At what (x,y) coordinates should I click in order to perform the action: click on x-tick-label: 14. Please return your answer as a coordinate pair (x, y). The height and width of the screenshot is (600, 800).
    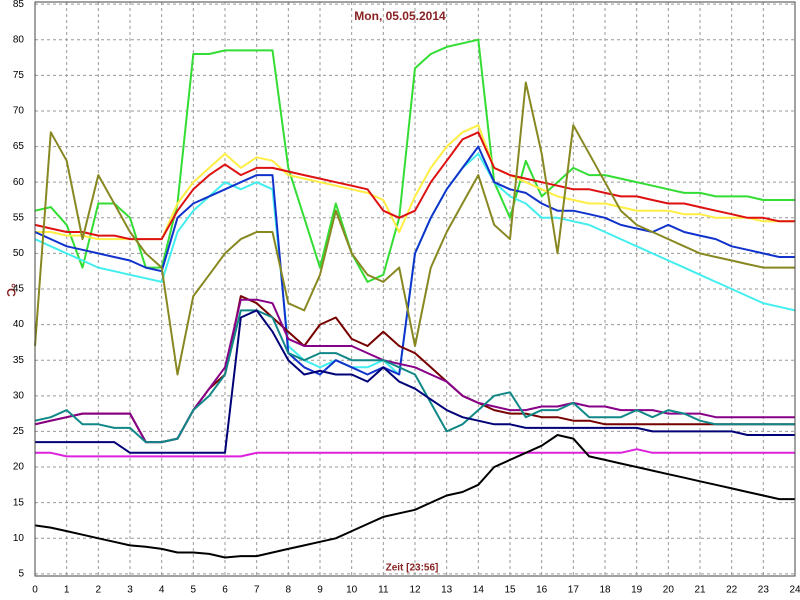
    Looking at the image, I should click on (479, 590).